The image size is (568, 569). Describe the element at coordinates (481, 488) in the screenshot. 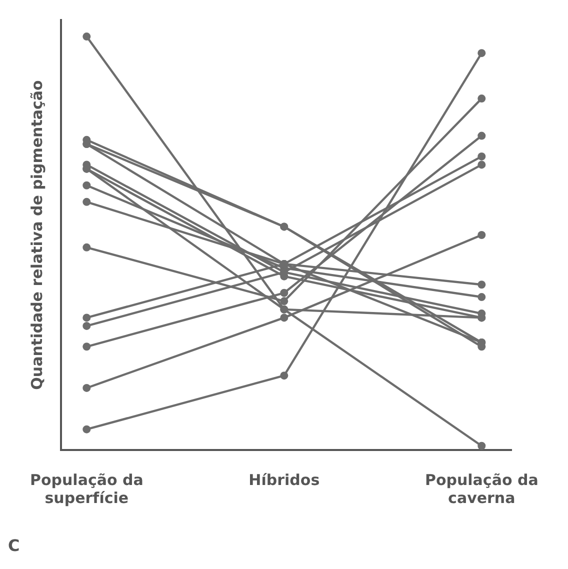

I see `x-tick-label: População da caverna` at that location.